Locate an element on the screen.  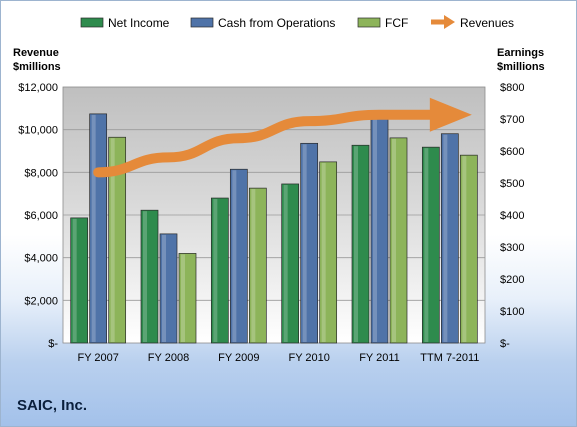
right-tick-label: $700 is located at coordinates (512, 120).